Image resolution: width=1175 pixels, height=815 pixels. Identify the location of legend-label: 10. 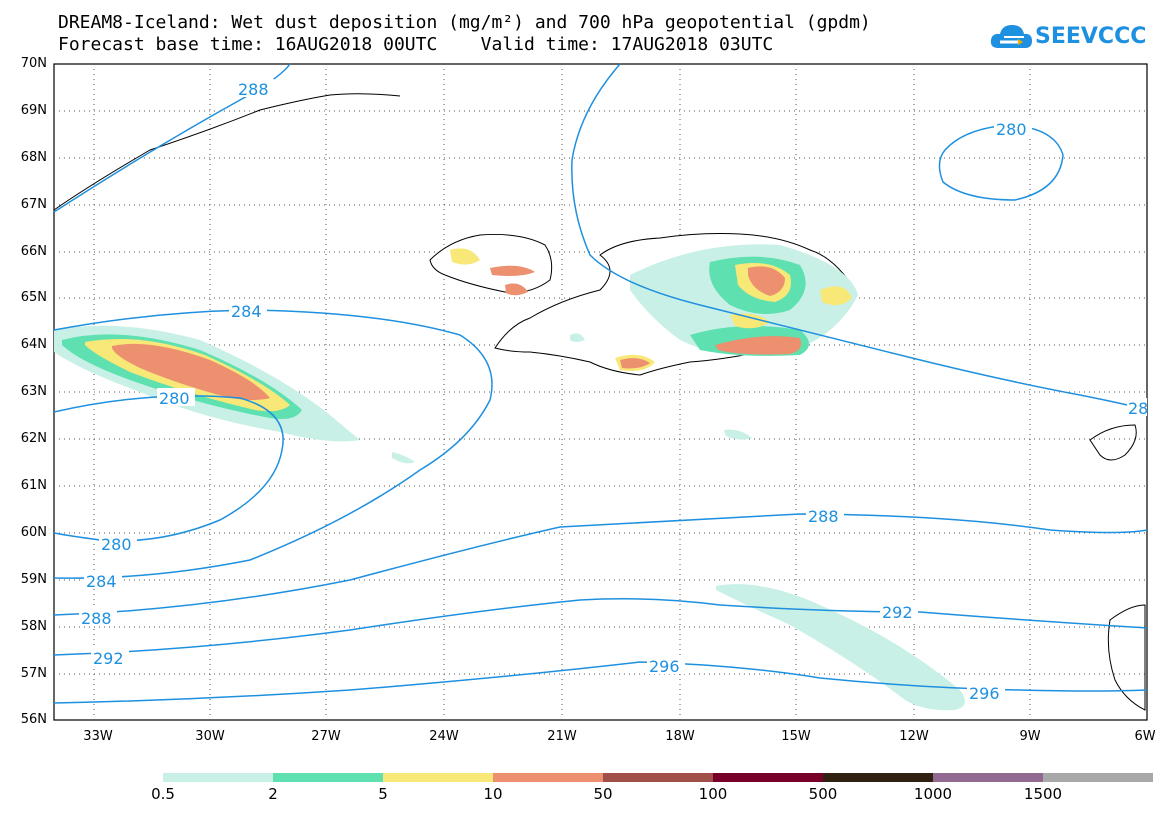
(493, 794).